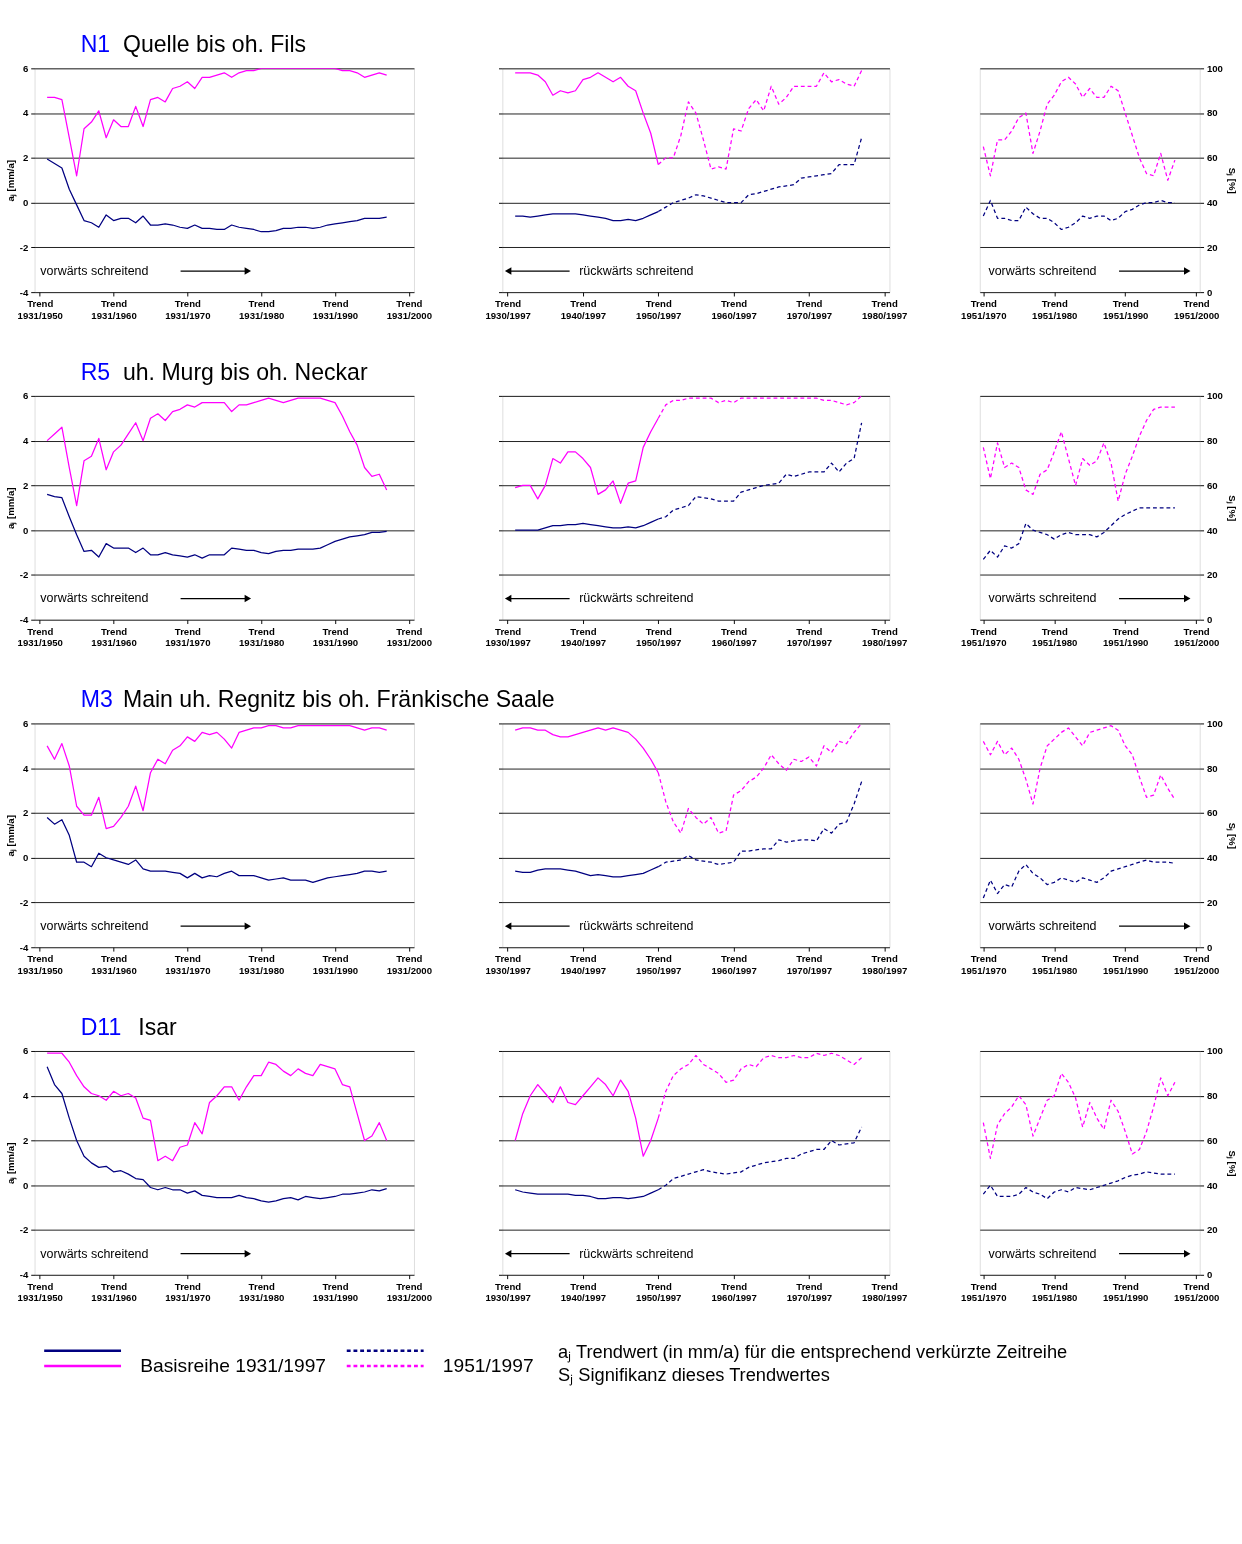  Describe the element at coordinates (40, 964) in the screenshot. I see `x-tick-label: Trend 1931/1950` at that location.